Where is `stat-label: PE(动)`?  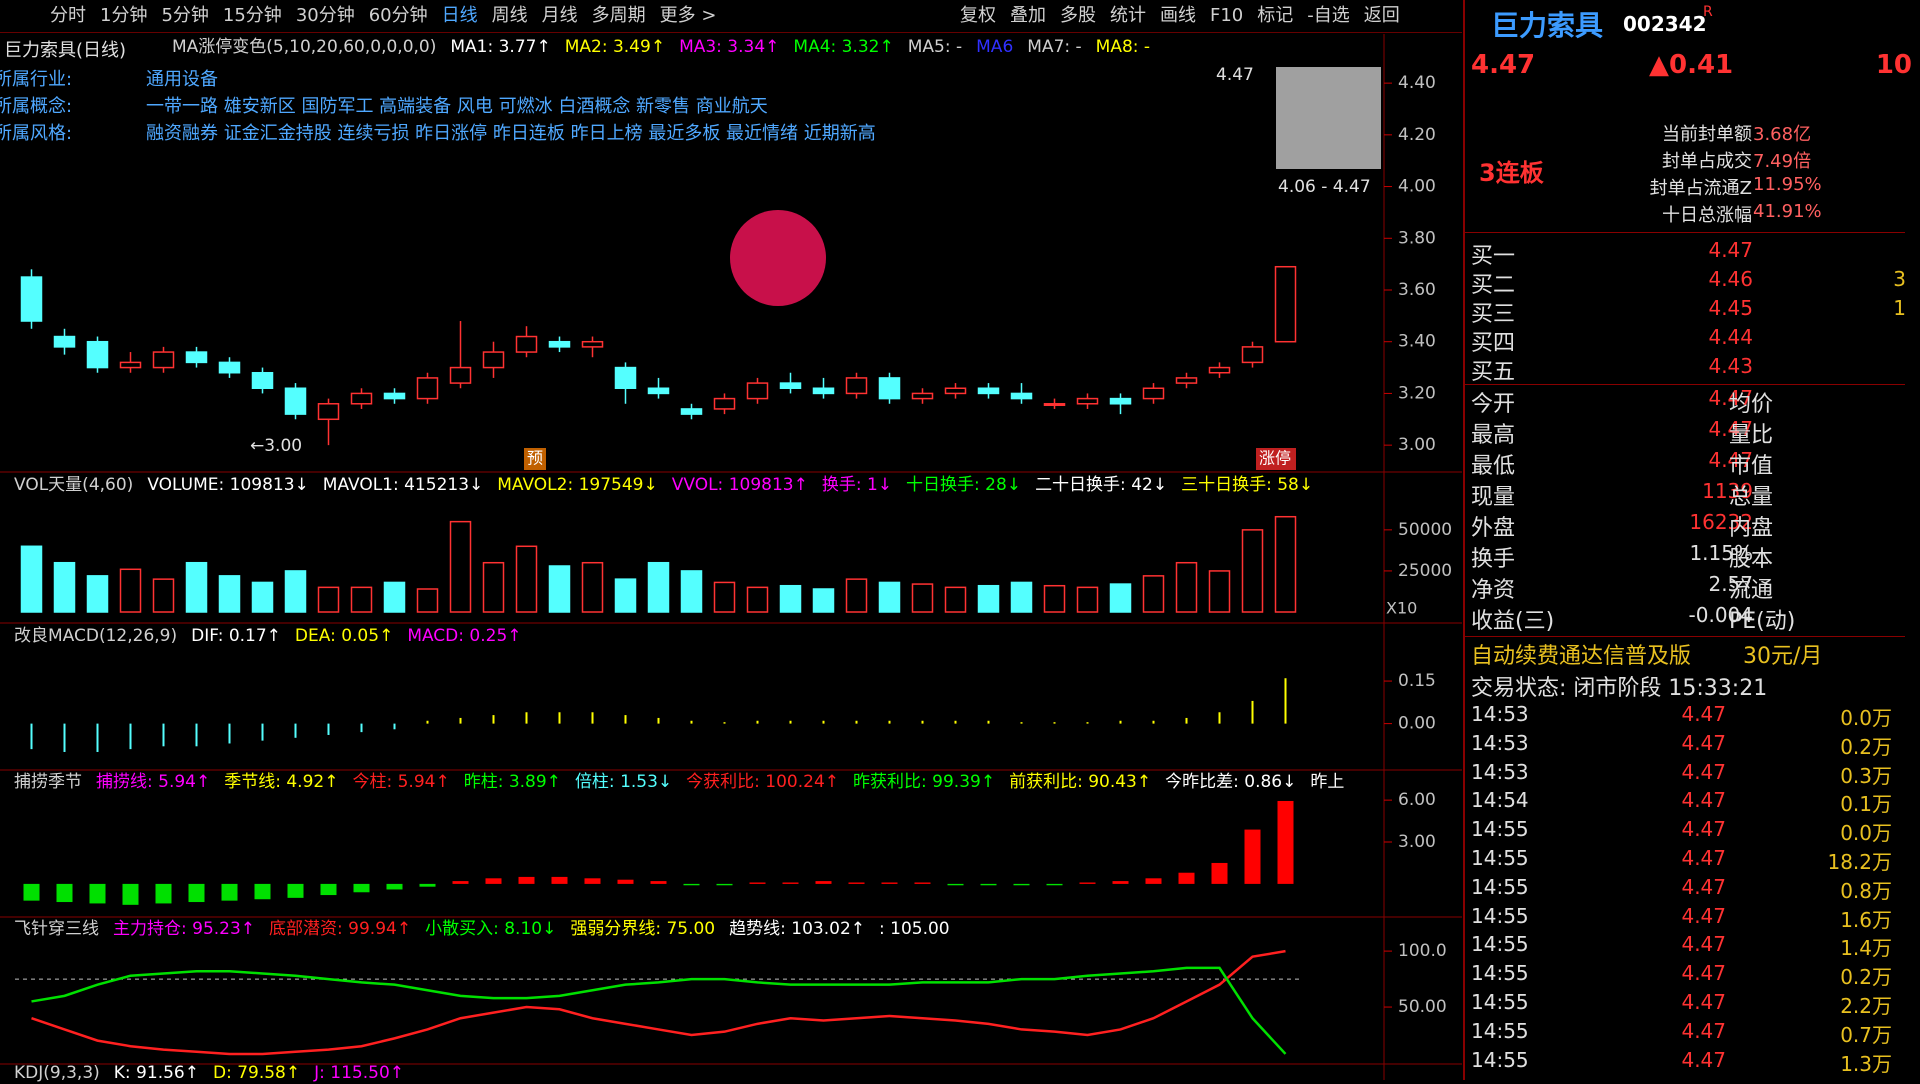
stat-label: PE(动) is located at coordinates (1762, 621).